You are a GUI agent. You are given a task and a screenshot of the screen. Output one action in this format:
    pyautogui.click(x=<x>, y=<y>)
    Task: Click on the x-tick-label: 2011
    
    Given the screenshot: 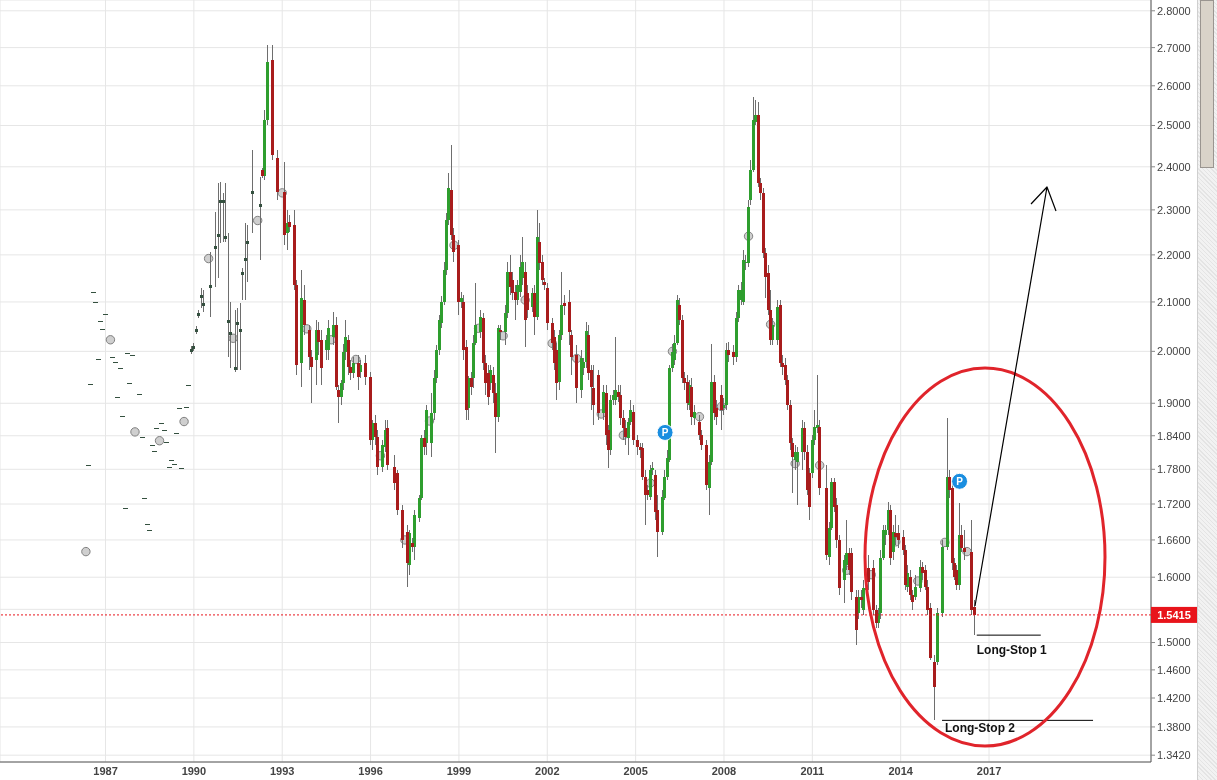 What is the action you would take?
    pyautogui.click(x=812, y=770)
    